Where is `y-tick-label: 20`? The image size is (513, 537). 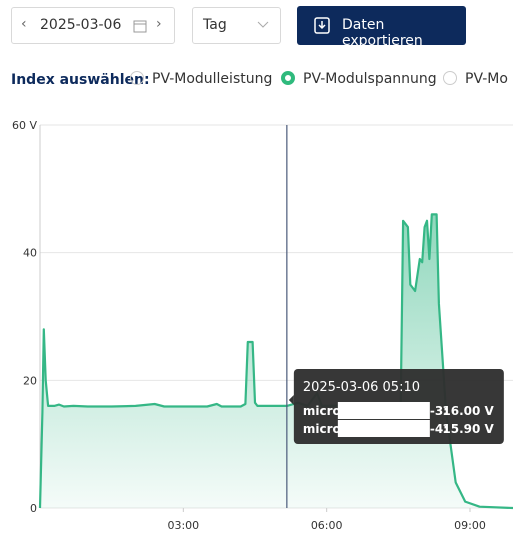
y-tick-label: 20 is located at coordinates (30, 380).